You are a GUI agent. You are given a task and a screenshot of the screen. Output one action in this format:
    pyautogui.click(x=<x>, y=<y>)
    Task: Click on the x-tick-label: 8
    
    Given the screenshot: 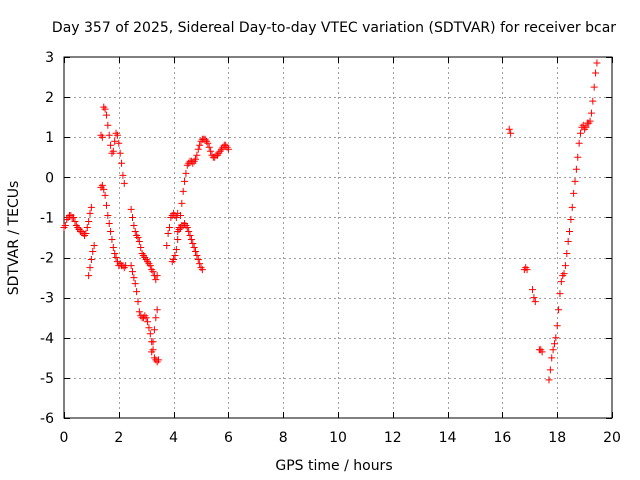 What is the action you would take?
    pyautogui.click(x=283, y=438)
    